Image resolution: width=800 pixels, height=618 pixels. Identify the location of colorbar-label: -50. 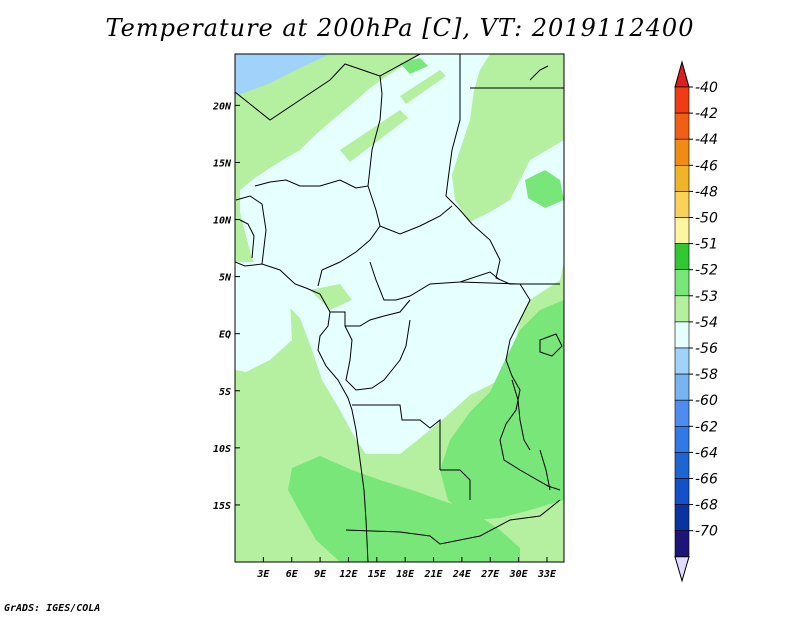
(706, 219).